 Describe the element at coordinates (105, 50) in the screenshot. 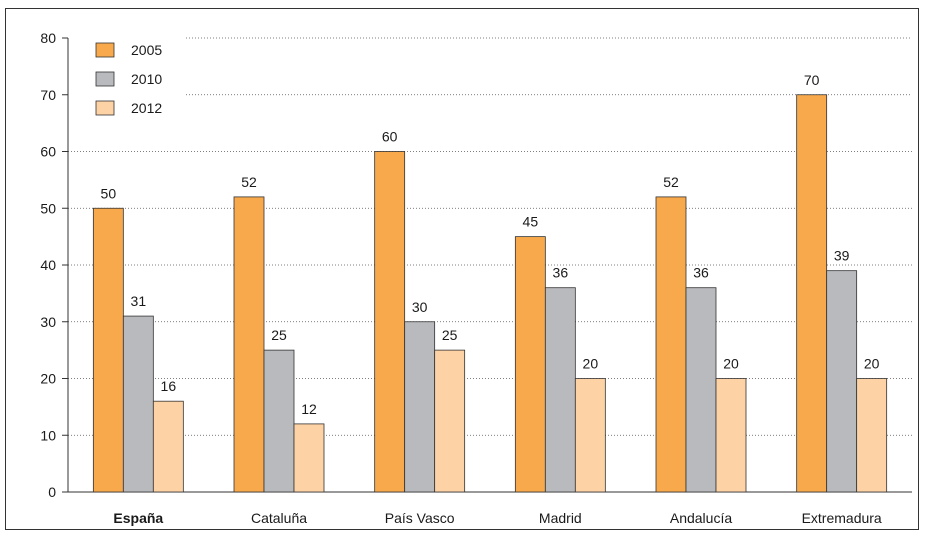

I see `legend-swatch-2005` at that location.